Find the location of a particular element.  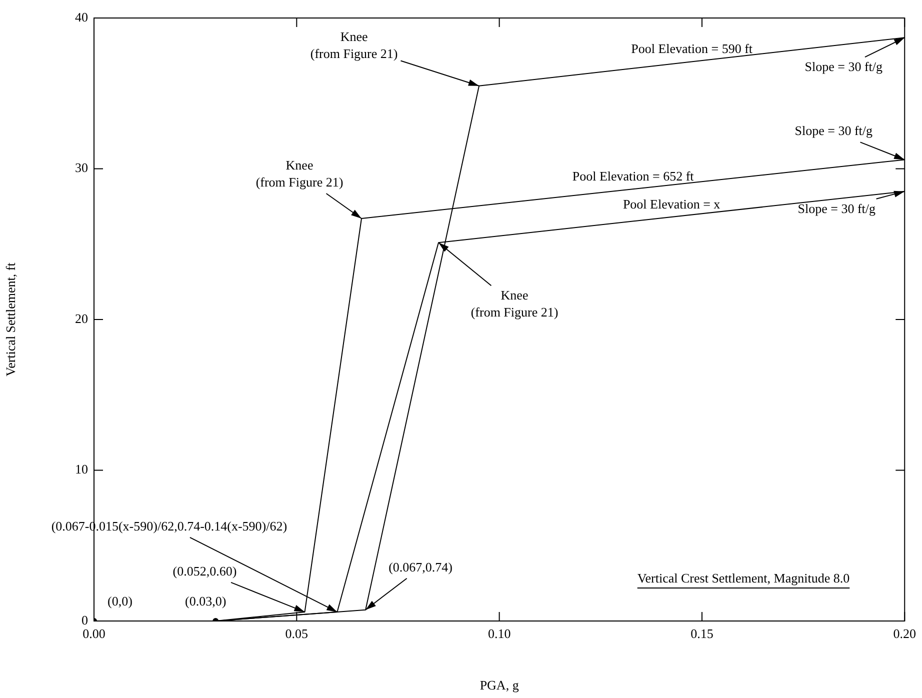

series-label: Pool Elevation = x is located at coordinates (671, 204).